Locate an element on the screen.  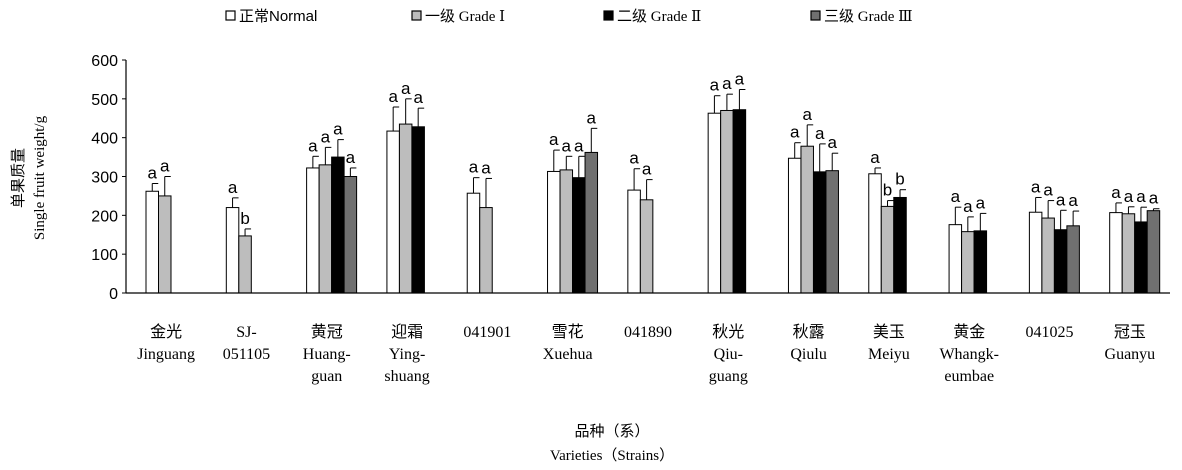
y-axis-ticks: 0 100 200 300 400 500 600 is located at coordinates (108, 178).